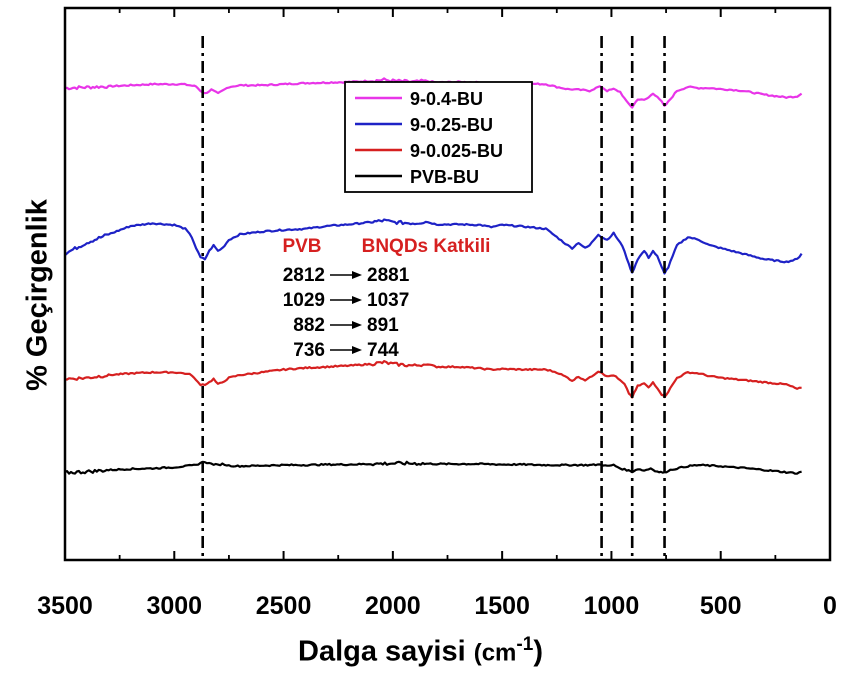  I want to click on shift-to-2: 1037, so click(388, 300).